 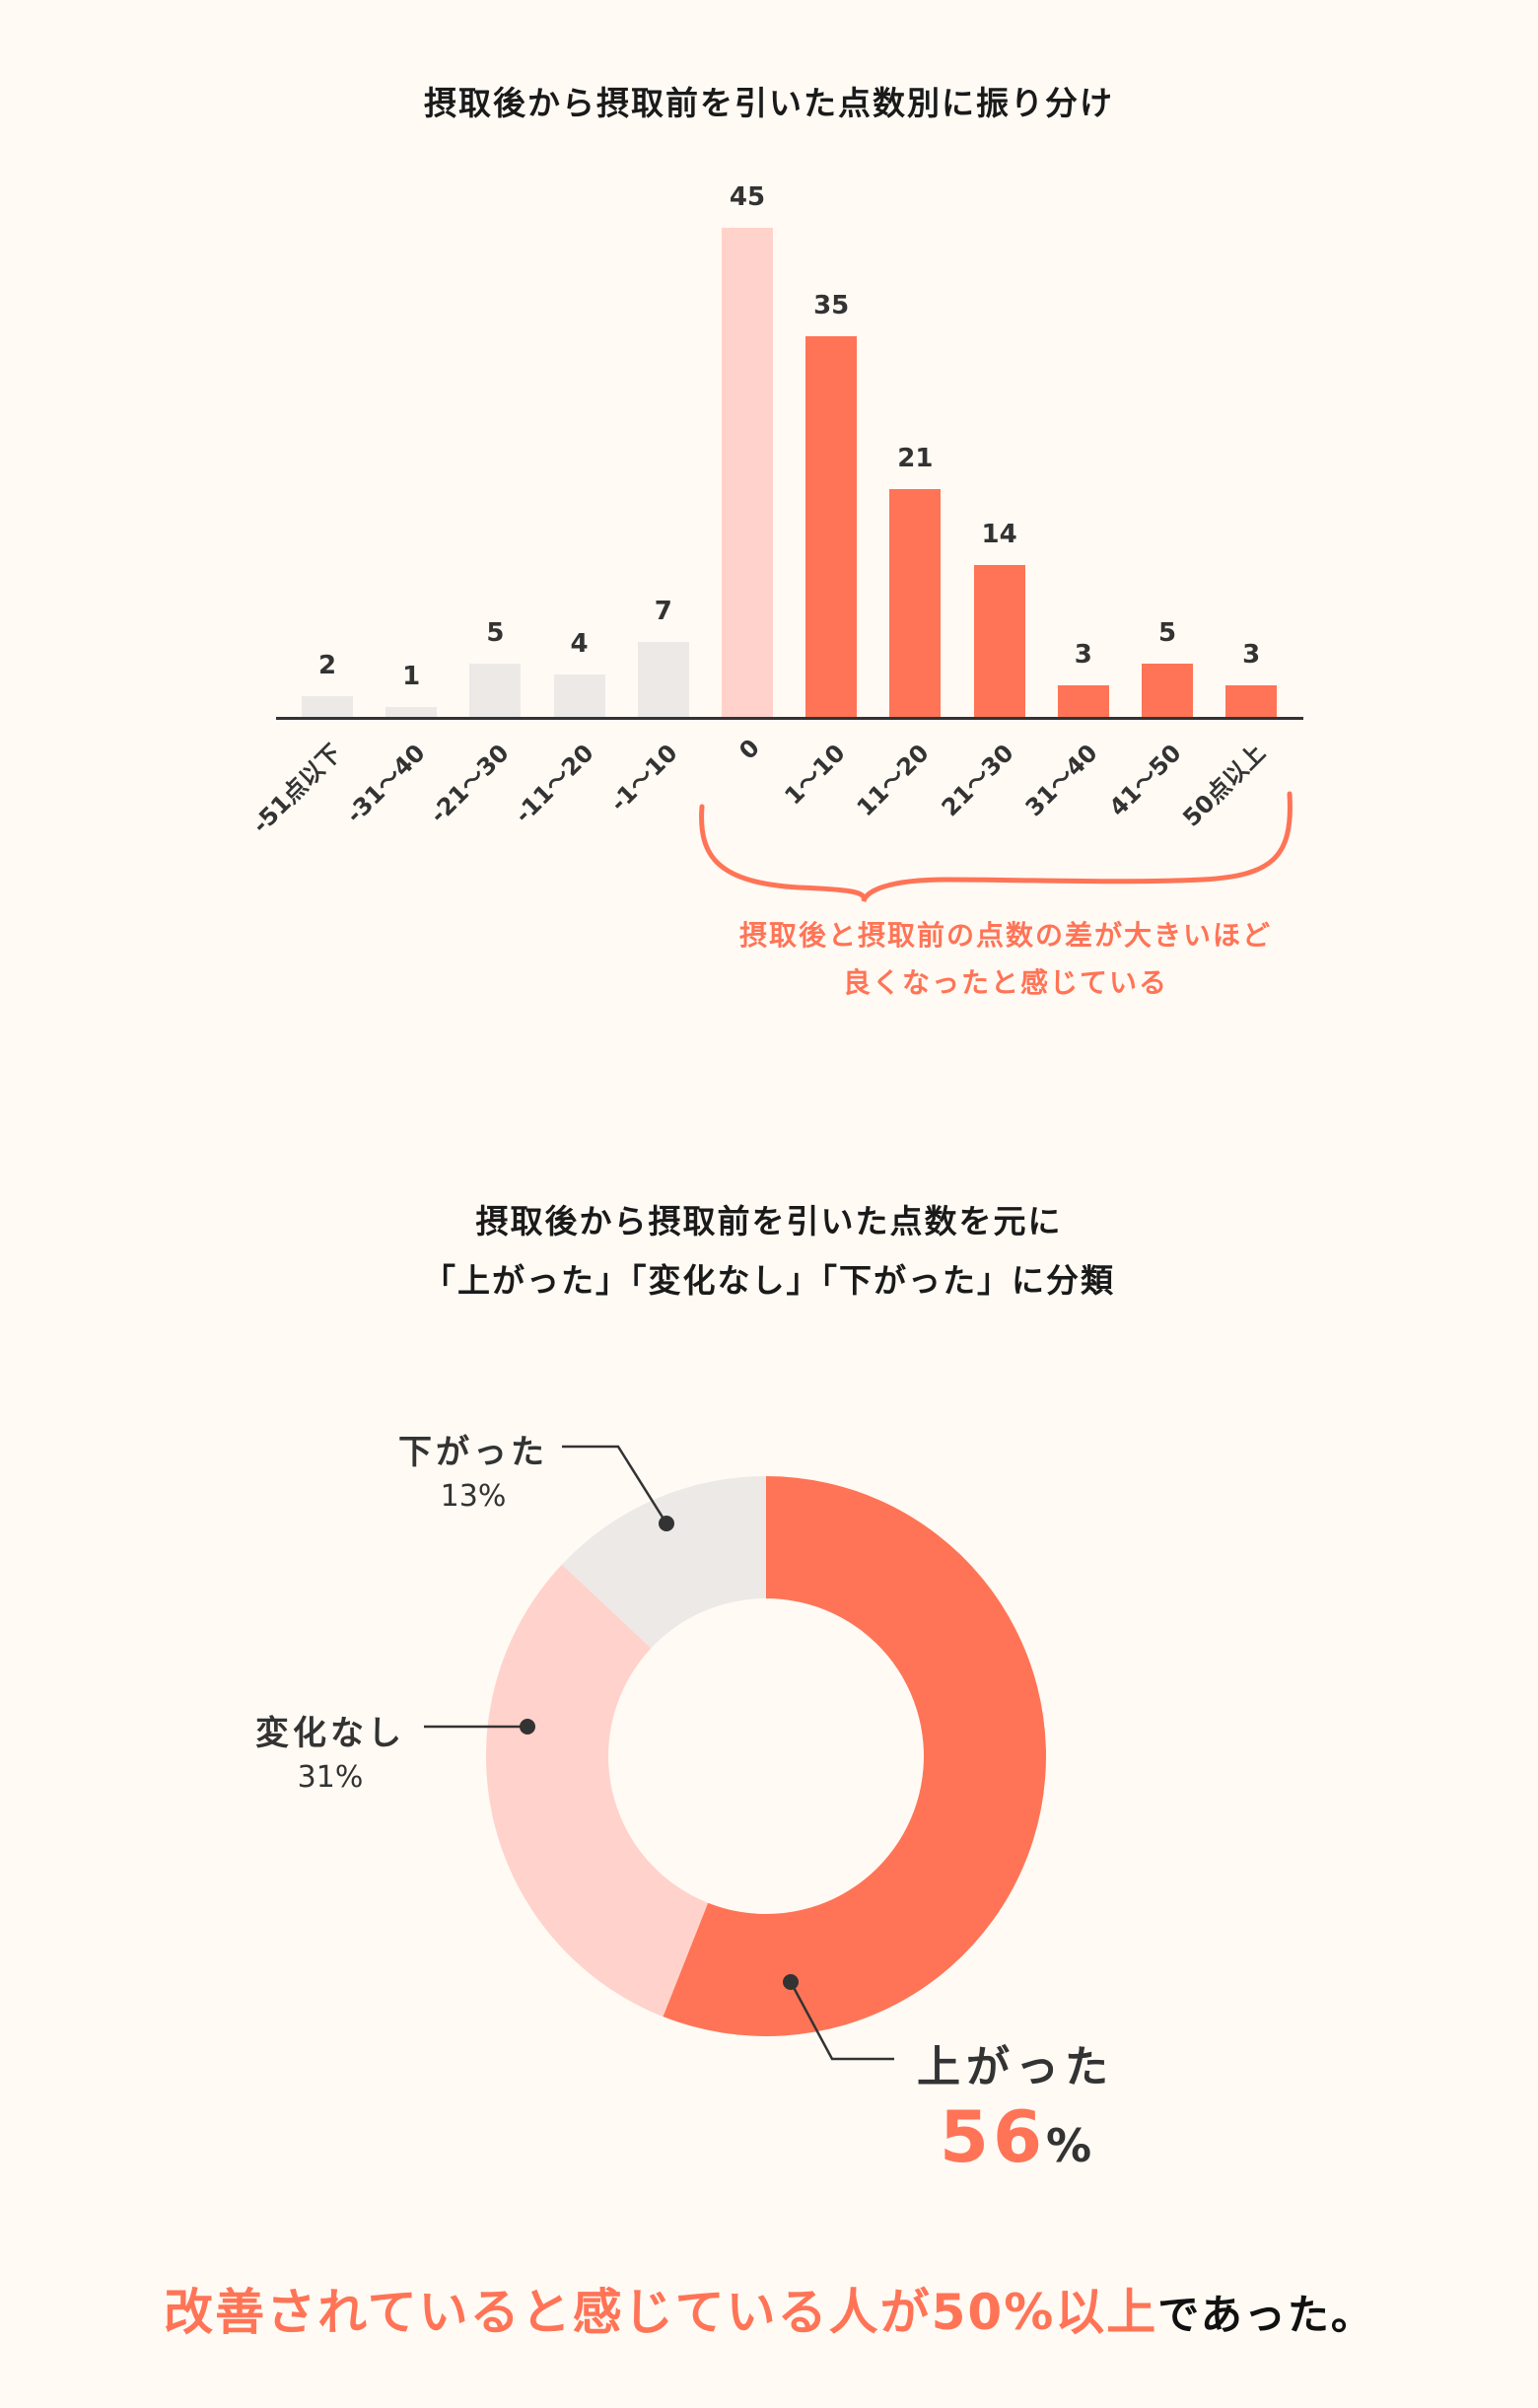 What do you see at coordinates (1069, 2145) in the screenshot?
I see `up-pct-sign: %` at bounding box center [1069, 2145].